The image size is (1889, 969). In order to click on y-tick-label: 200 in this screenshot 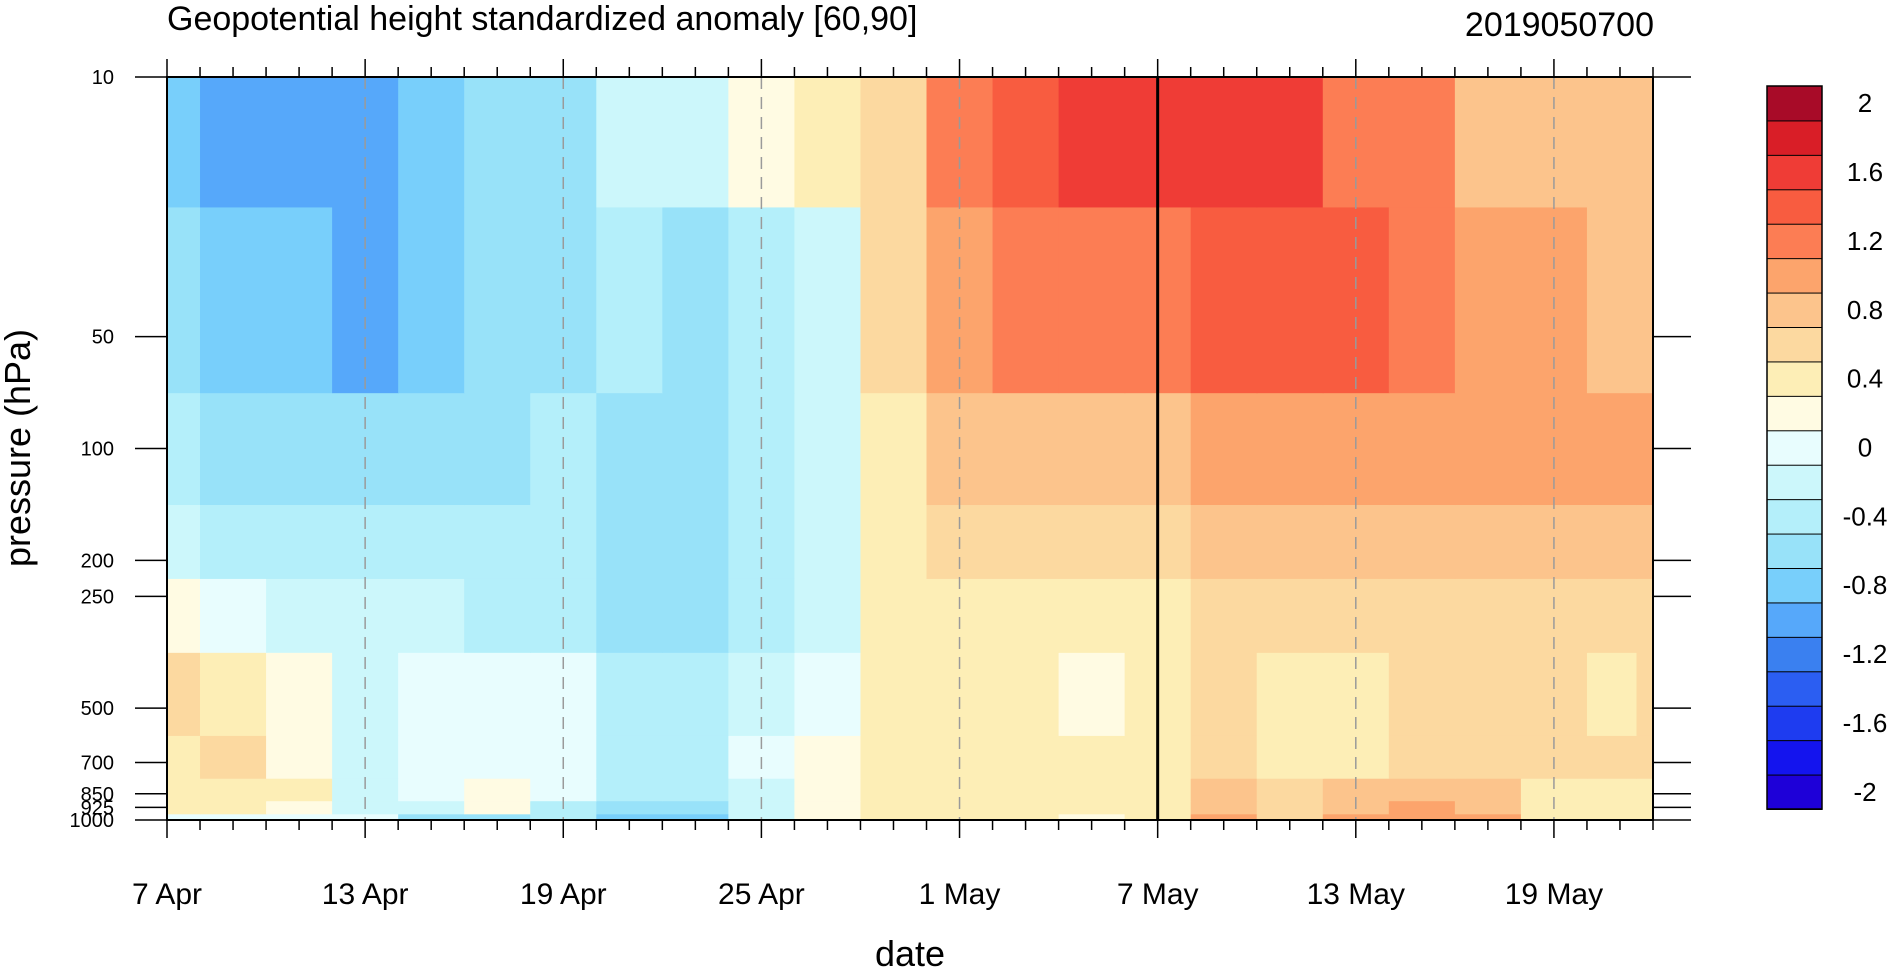, I will do `click(97, 561)`.